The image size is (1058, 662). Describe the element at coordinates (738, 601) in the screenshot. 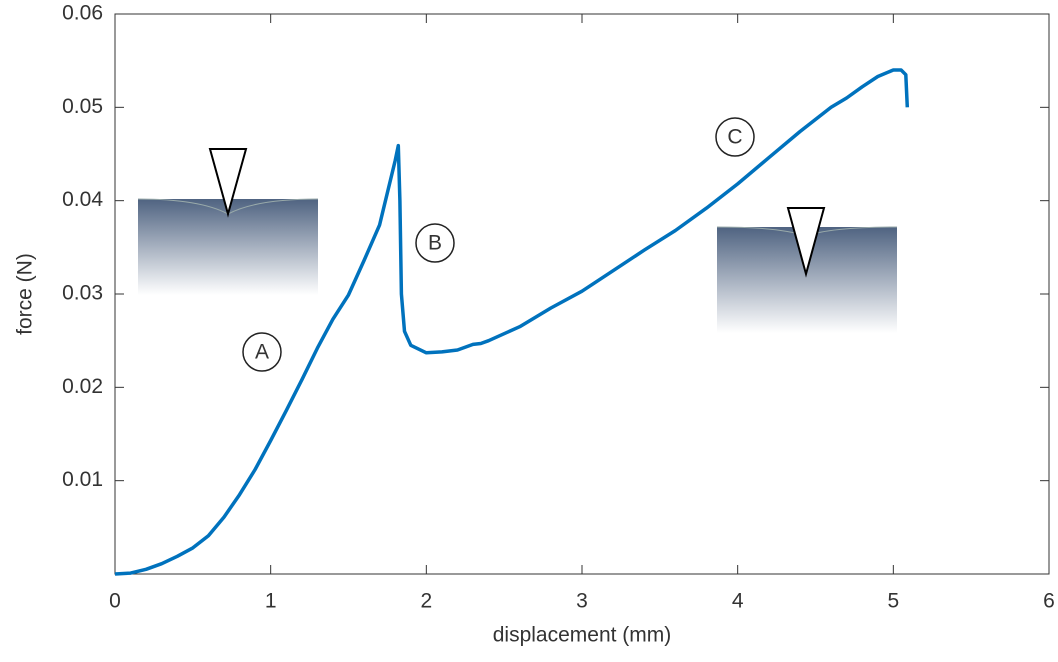

I see `x-tick-label: 4` at that location.